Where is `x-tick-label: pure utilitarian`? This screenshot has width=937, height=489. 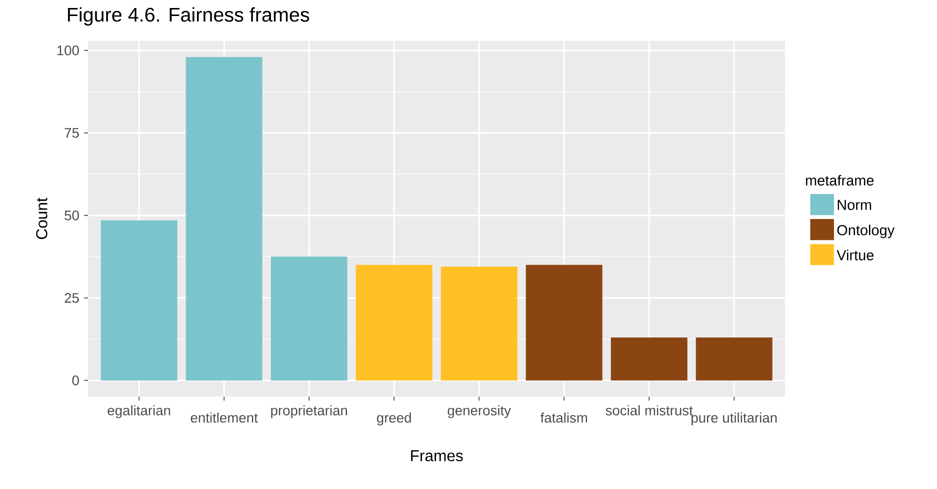
x-tick-label: pure utilitarian is located at coordinates (734, 419).